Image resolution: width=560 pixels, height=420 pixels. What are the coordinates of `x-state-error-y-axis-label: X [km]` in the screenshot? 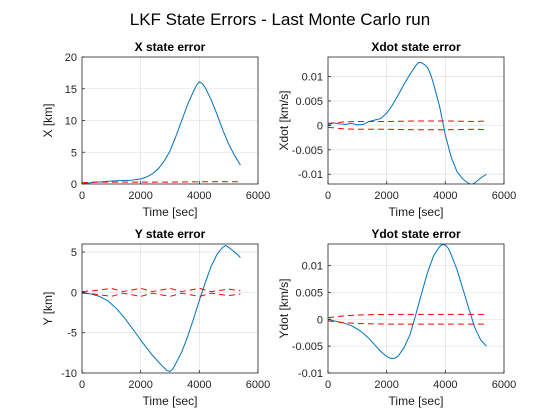 It's located at (48, 120).